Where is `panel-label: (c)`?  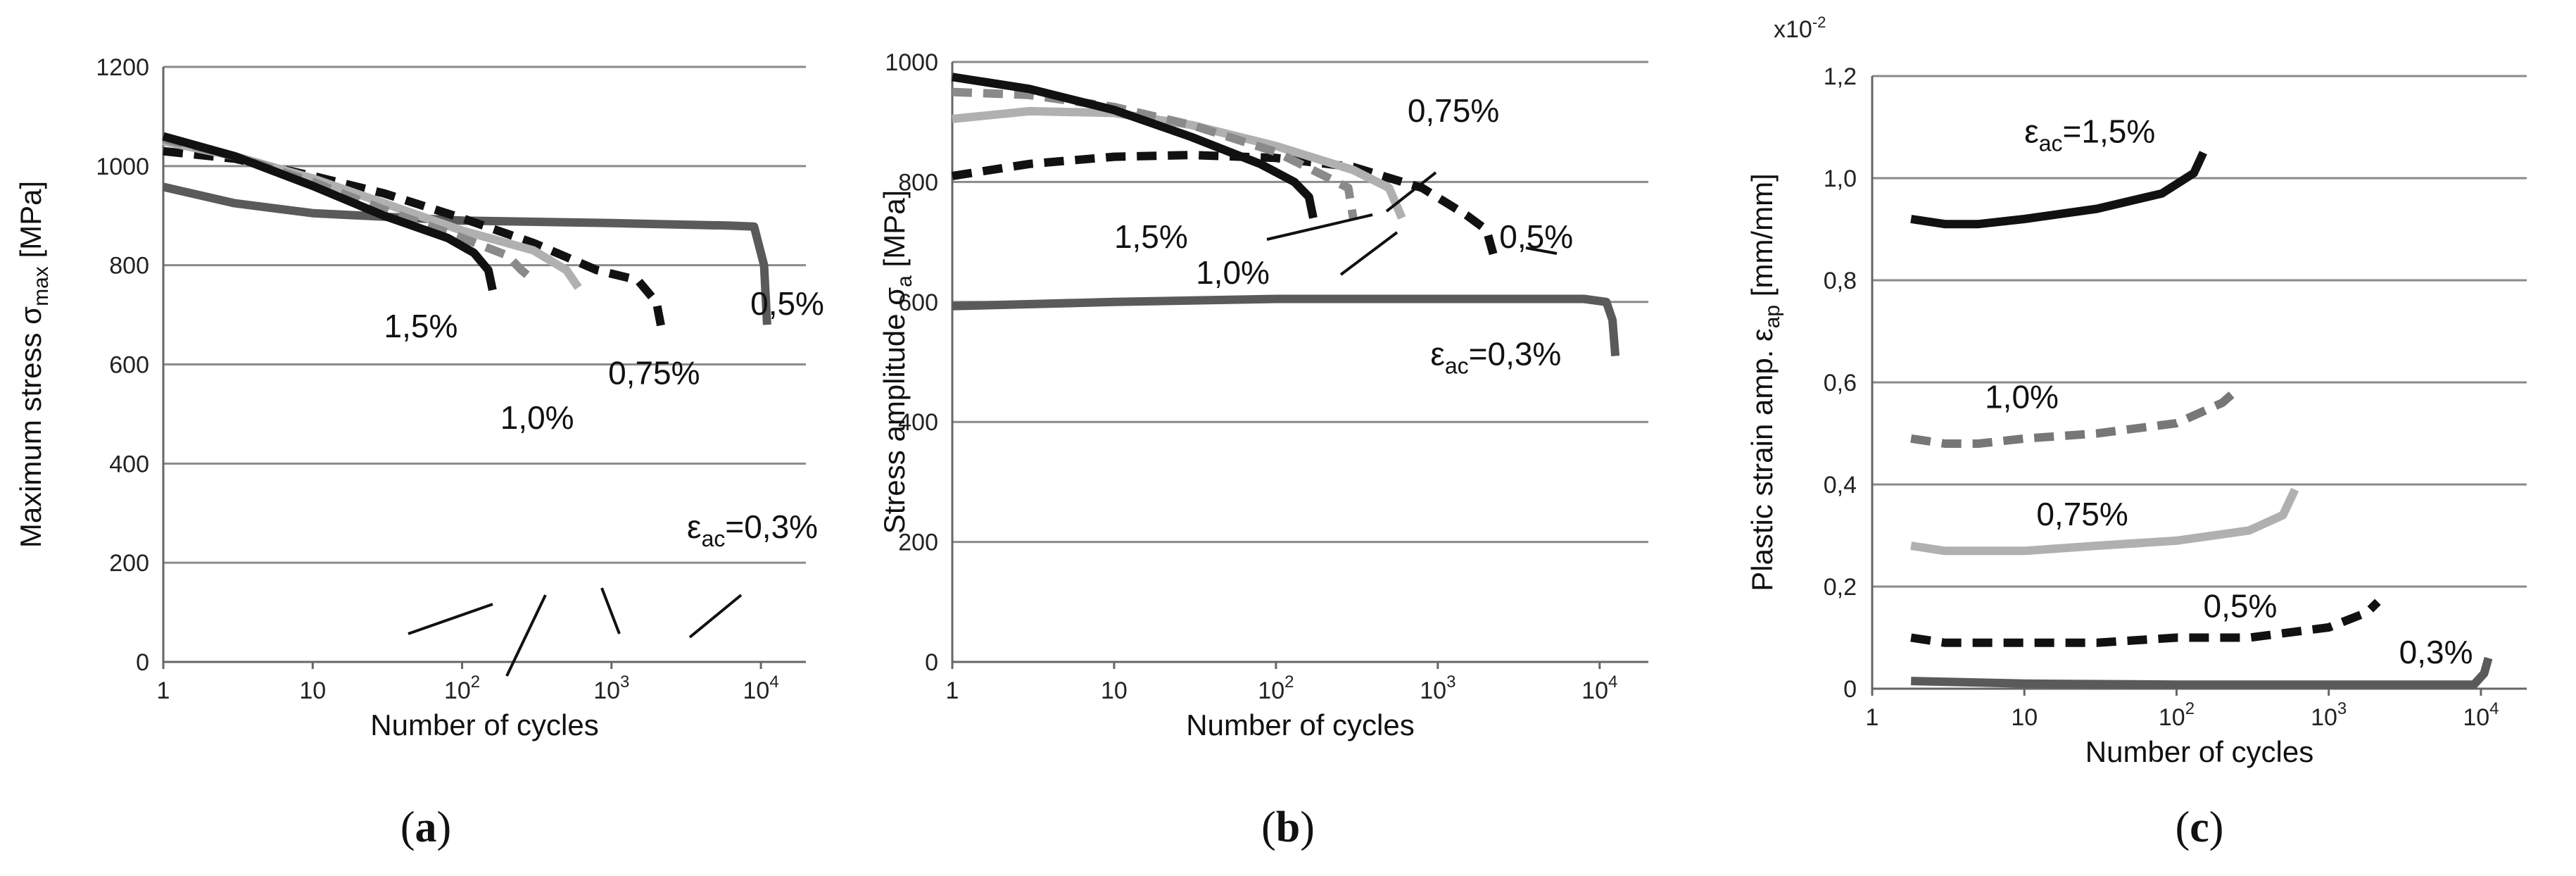
panel-label: (c) is located at coordinates (2200, 827).